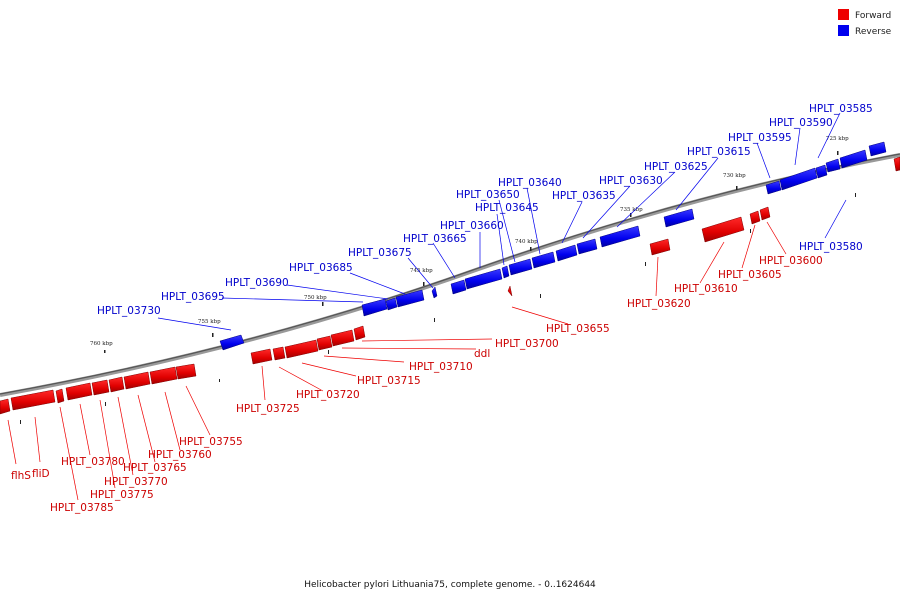 The image size is (900, 600). Describe the element at coordinates (801, 123) in the screenshot. I see `gene-label: HPLT_03590` at that location.